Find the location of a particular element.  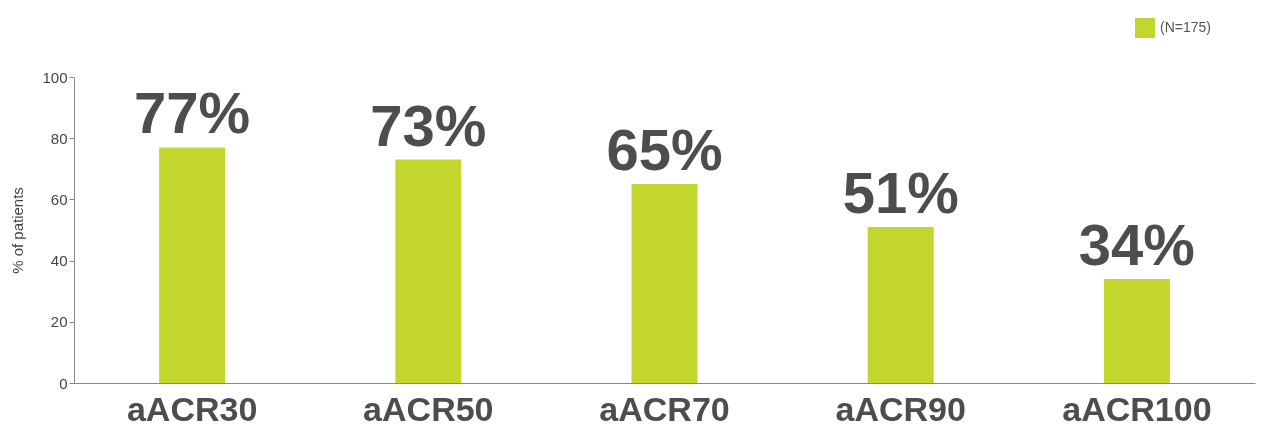

x-tick-label: aACR30 is located at coordinates (192, 408).